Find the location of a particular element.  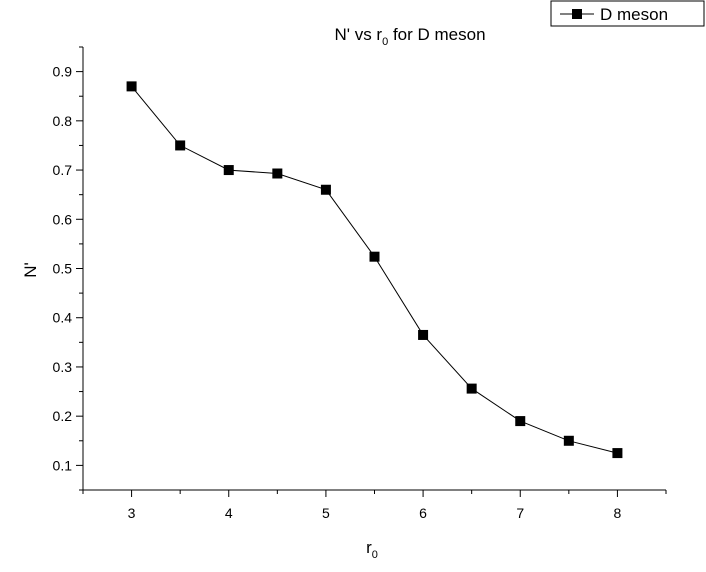

y-tick-label: 0.9 is located at coordinates (63, 72).